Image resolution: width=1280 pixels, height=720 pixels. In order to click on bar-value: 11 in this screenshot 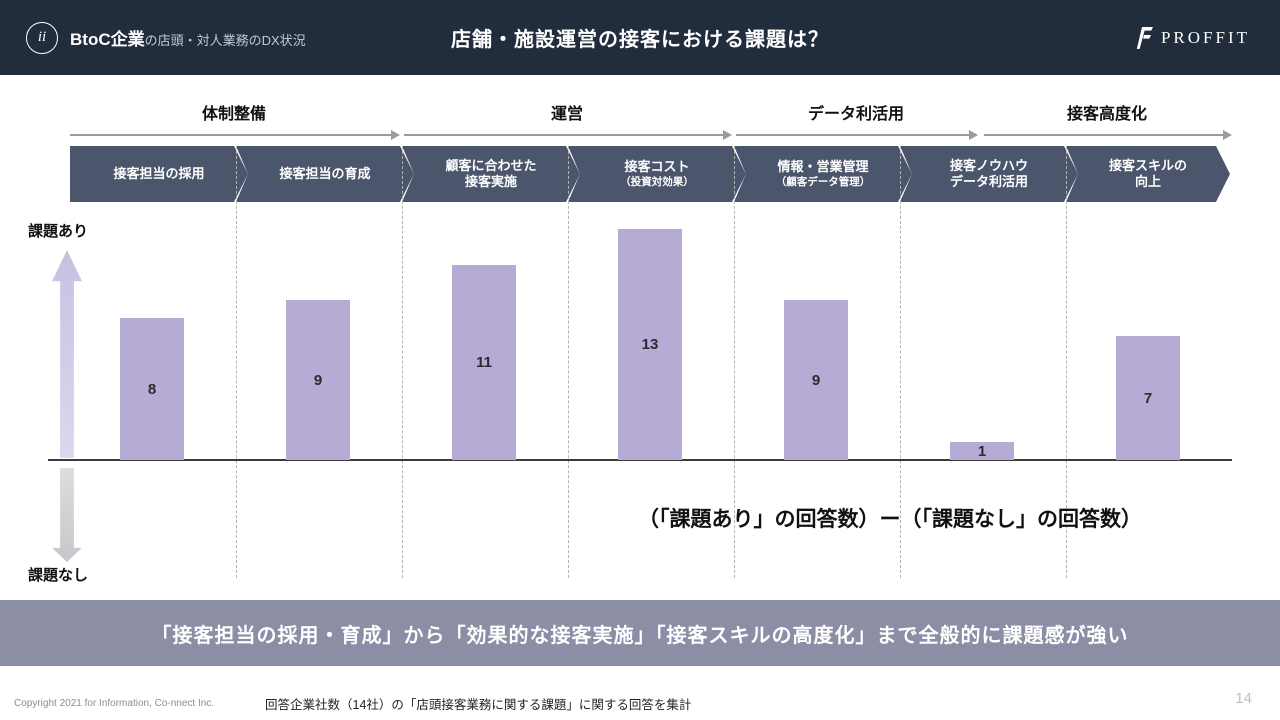, I will do `click(484, 362)`.